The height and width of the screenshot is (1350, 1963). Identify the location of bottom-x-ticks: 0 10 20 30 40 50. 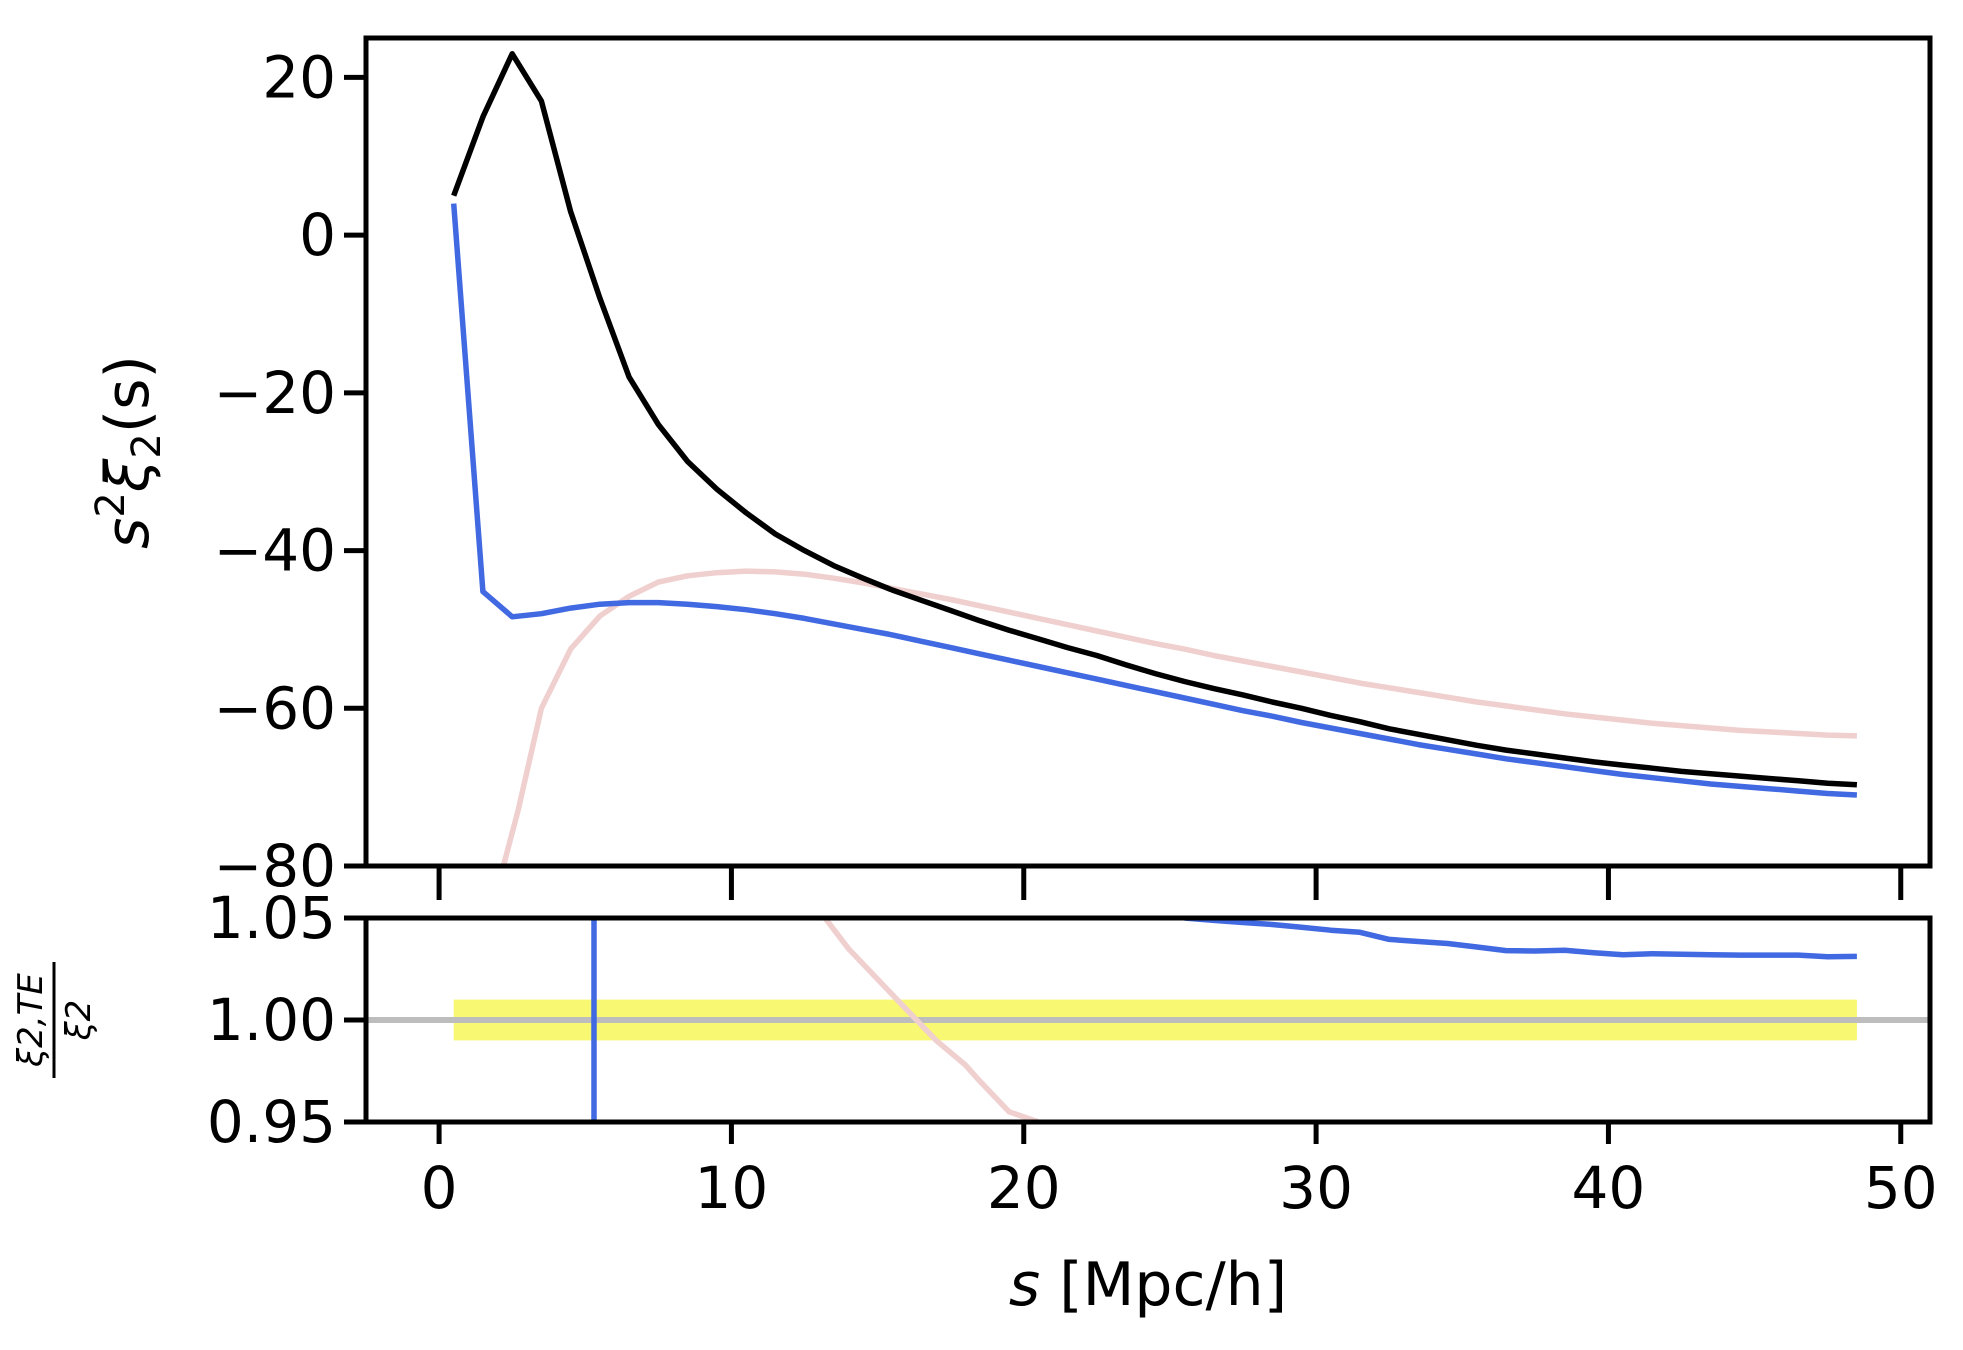
(1179, 1172).